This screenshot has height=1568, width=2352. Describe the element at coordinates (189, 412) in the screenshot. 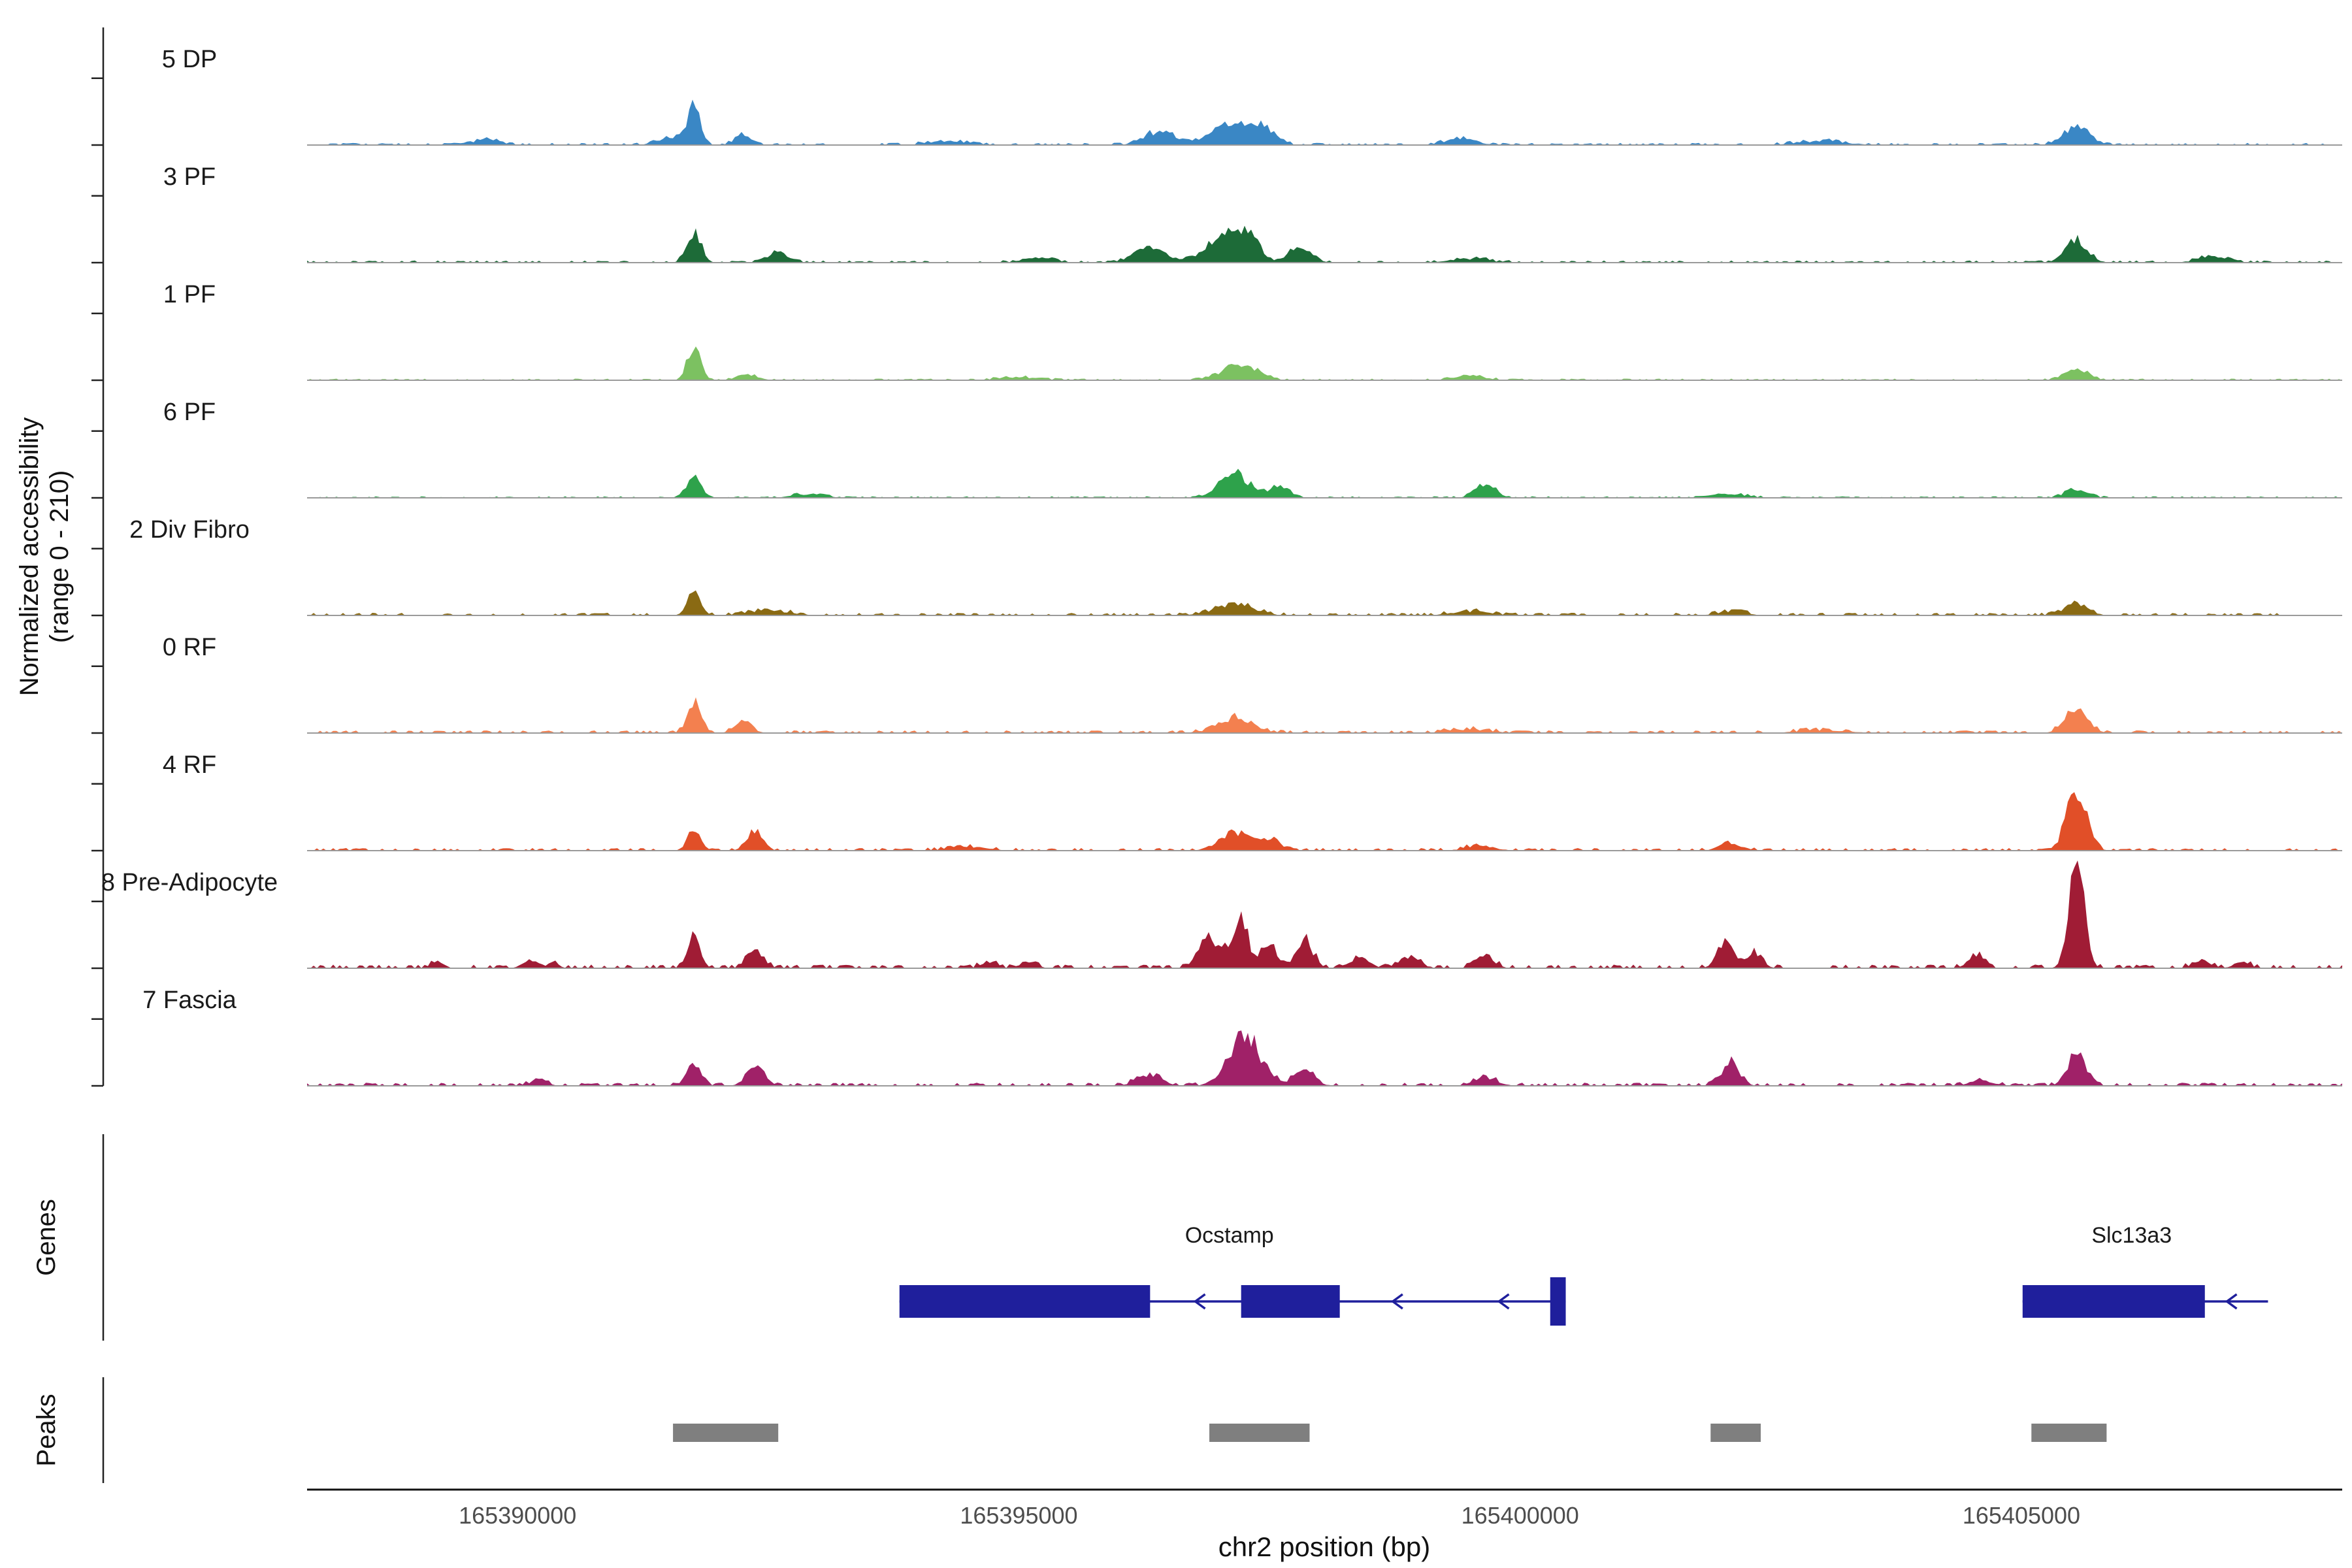

I see `track-label: 6 PF` at that location.